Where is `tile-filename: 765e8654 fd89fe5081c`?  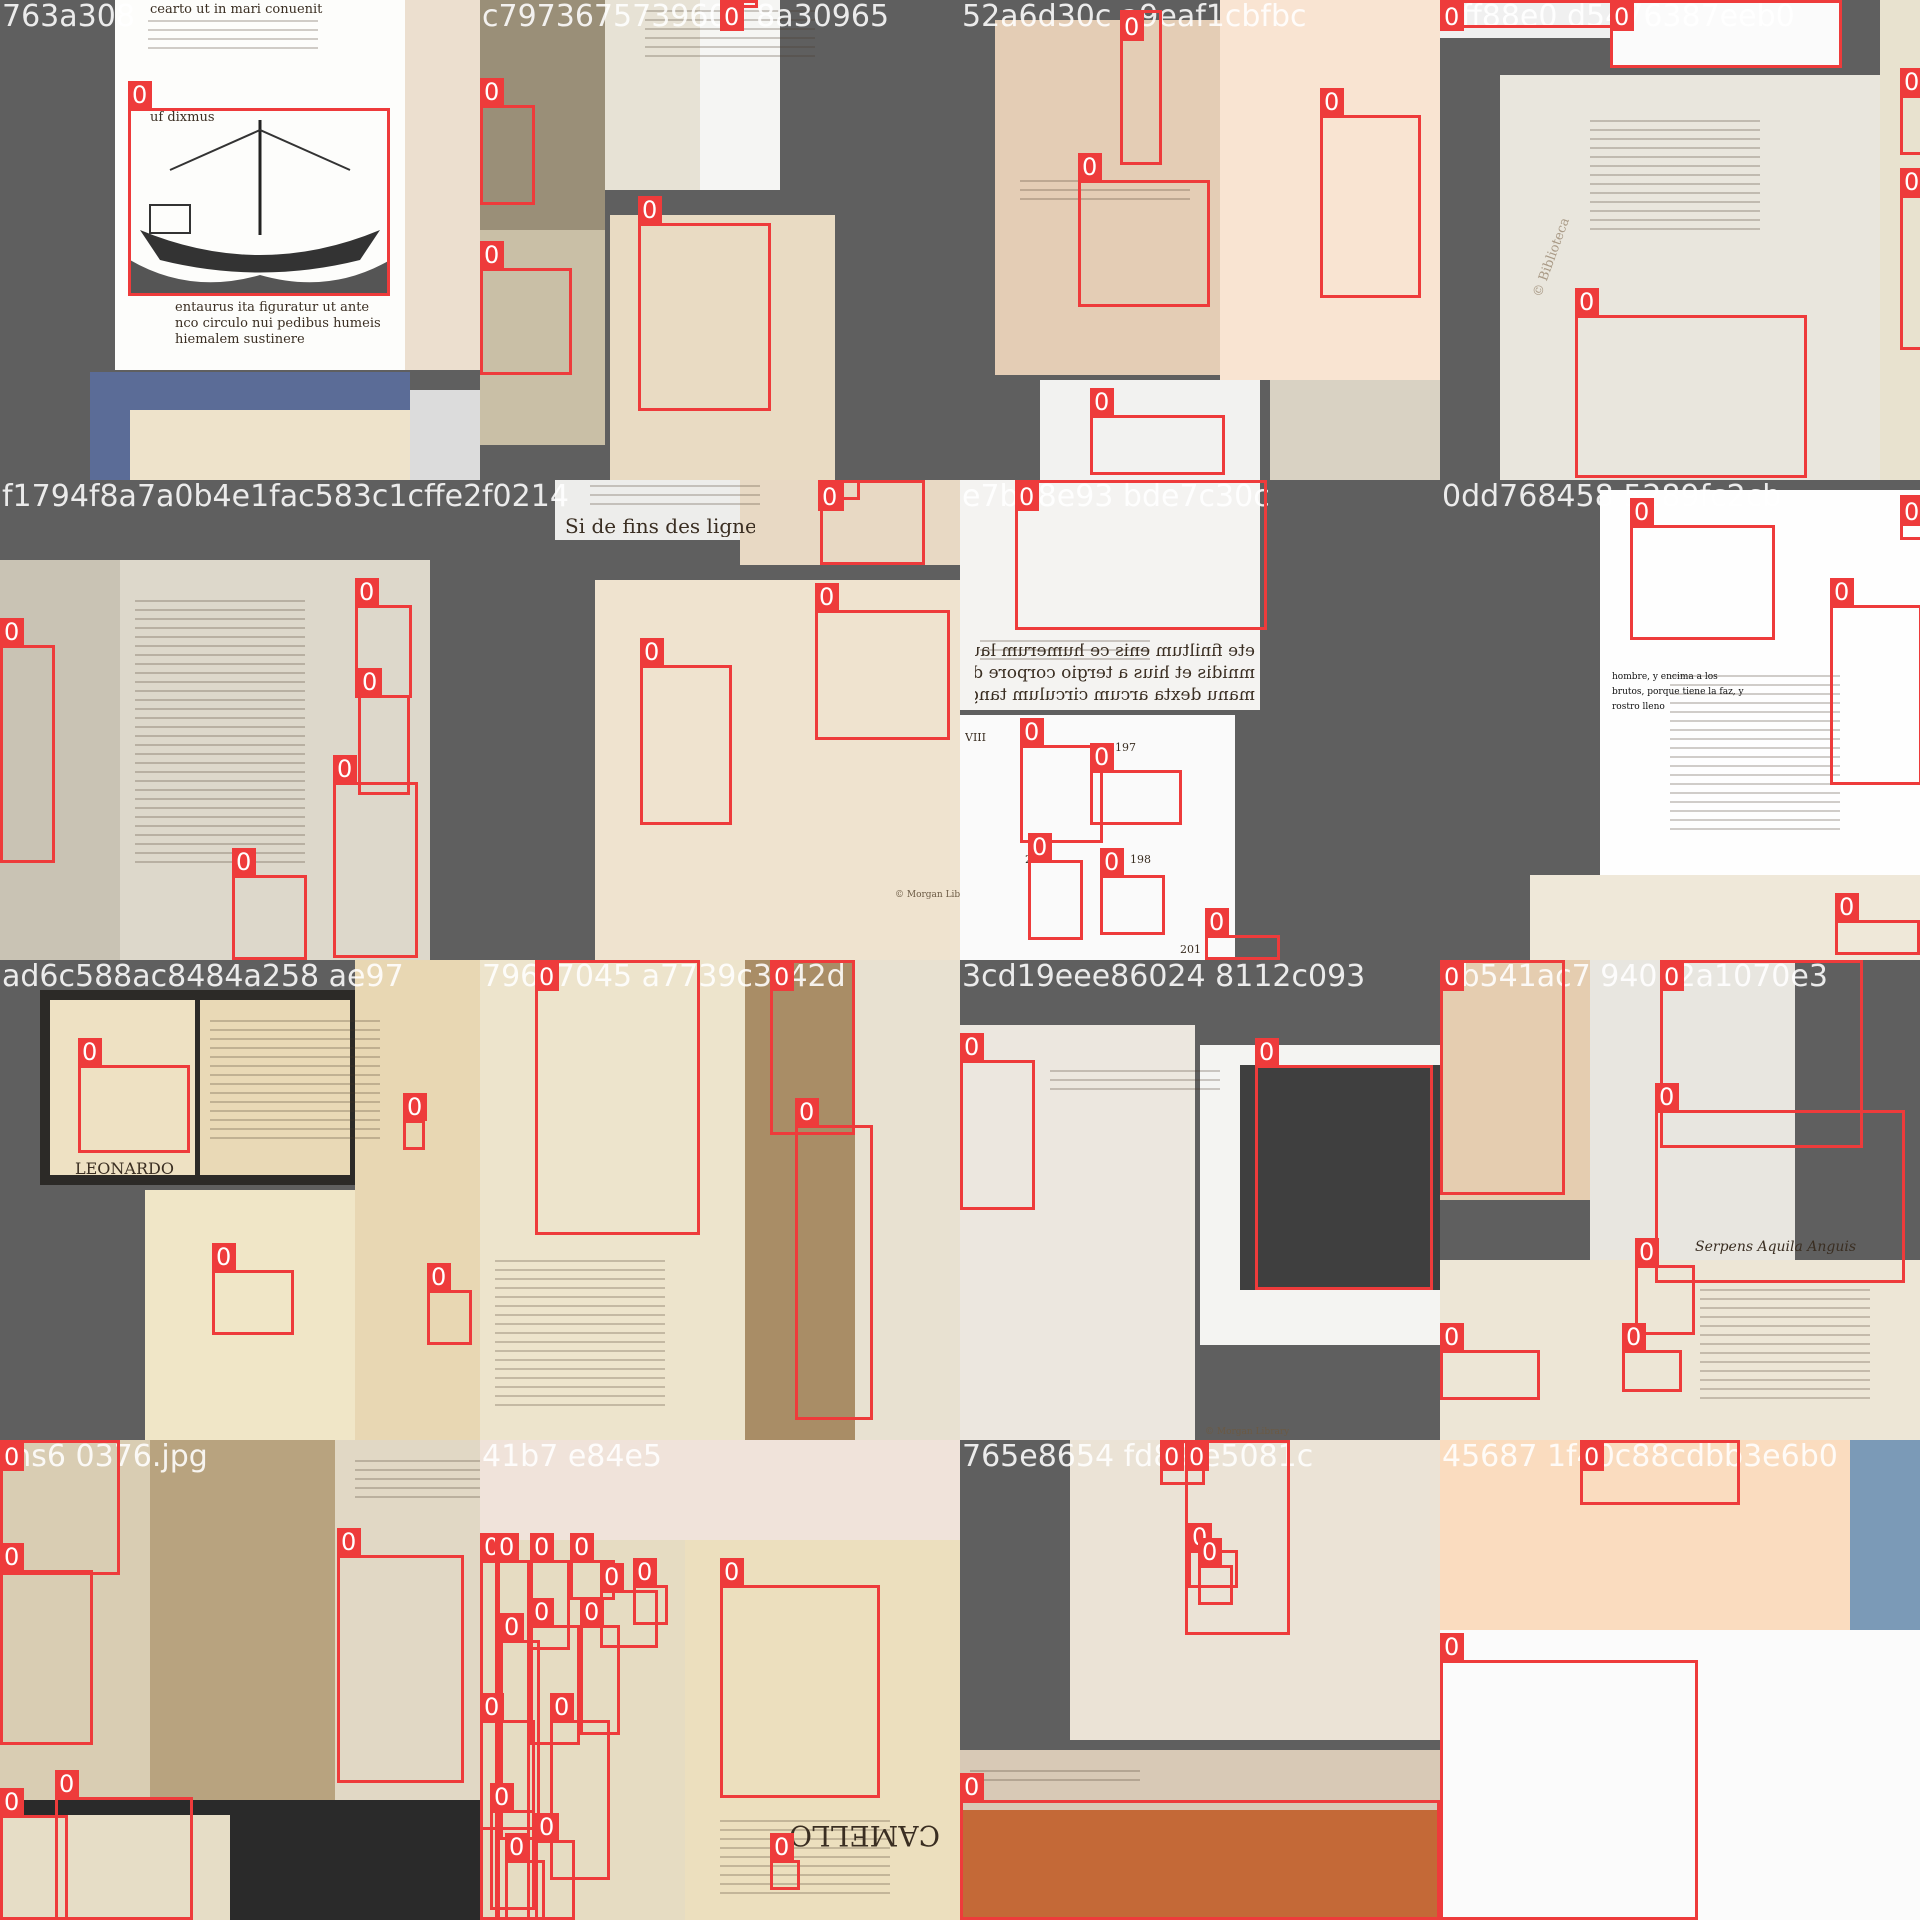 tile-filename: 765e8654 fd89fe5081c is located at coordinates (1138, 1457).